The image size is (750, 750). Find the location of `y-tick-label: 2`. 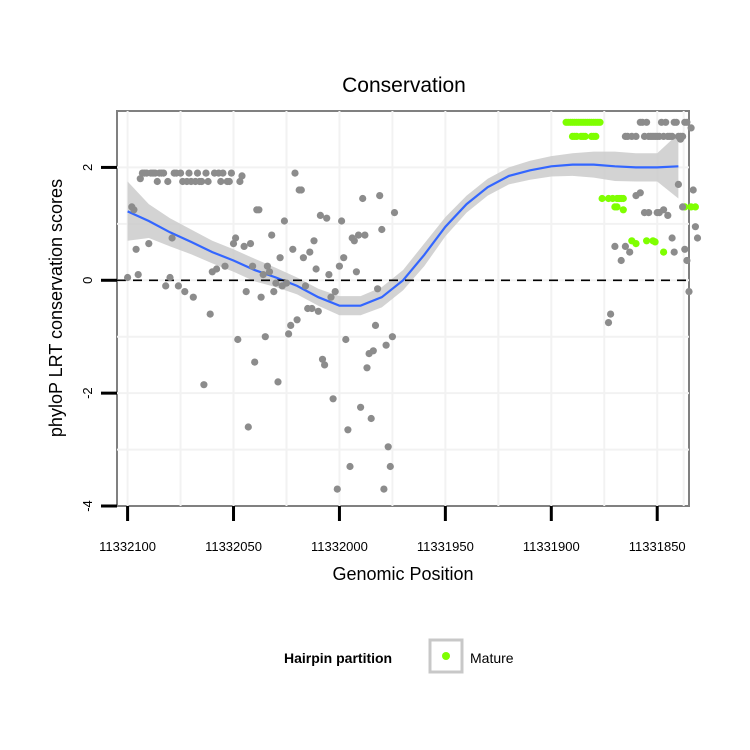

y-tick-label: 2 is located at coordinates (87, 167).